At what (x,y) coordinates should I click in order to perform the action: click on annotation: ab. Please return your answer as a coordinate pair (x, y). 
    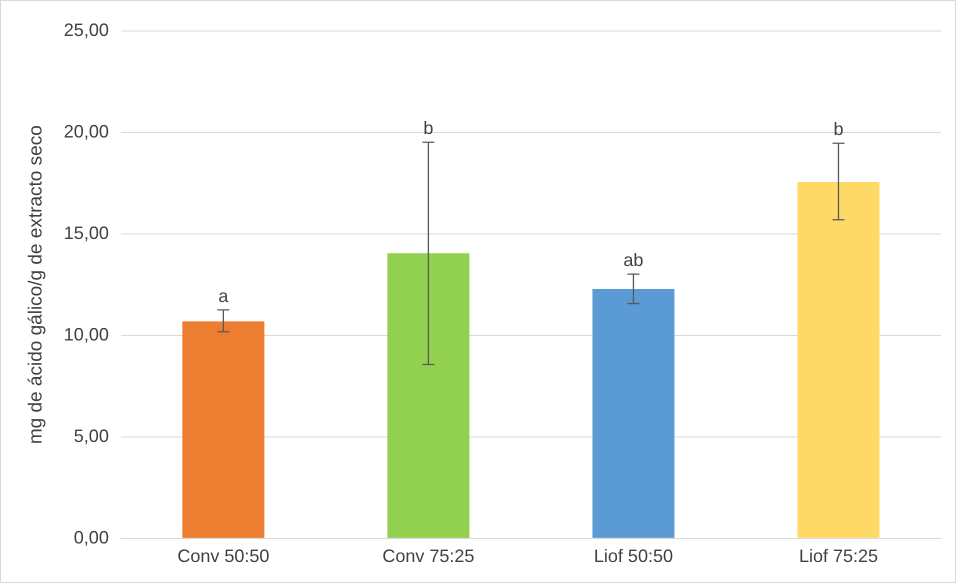
    Looking at the image, I should click on (633, 260).